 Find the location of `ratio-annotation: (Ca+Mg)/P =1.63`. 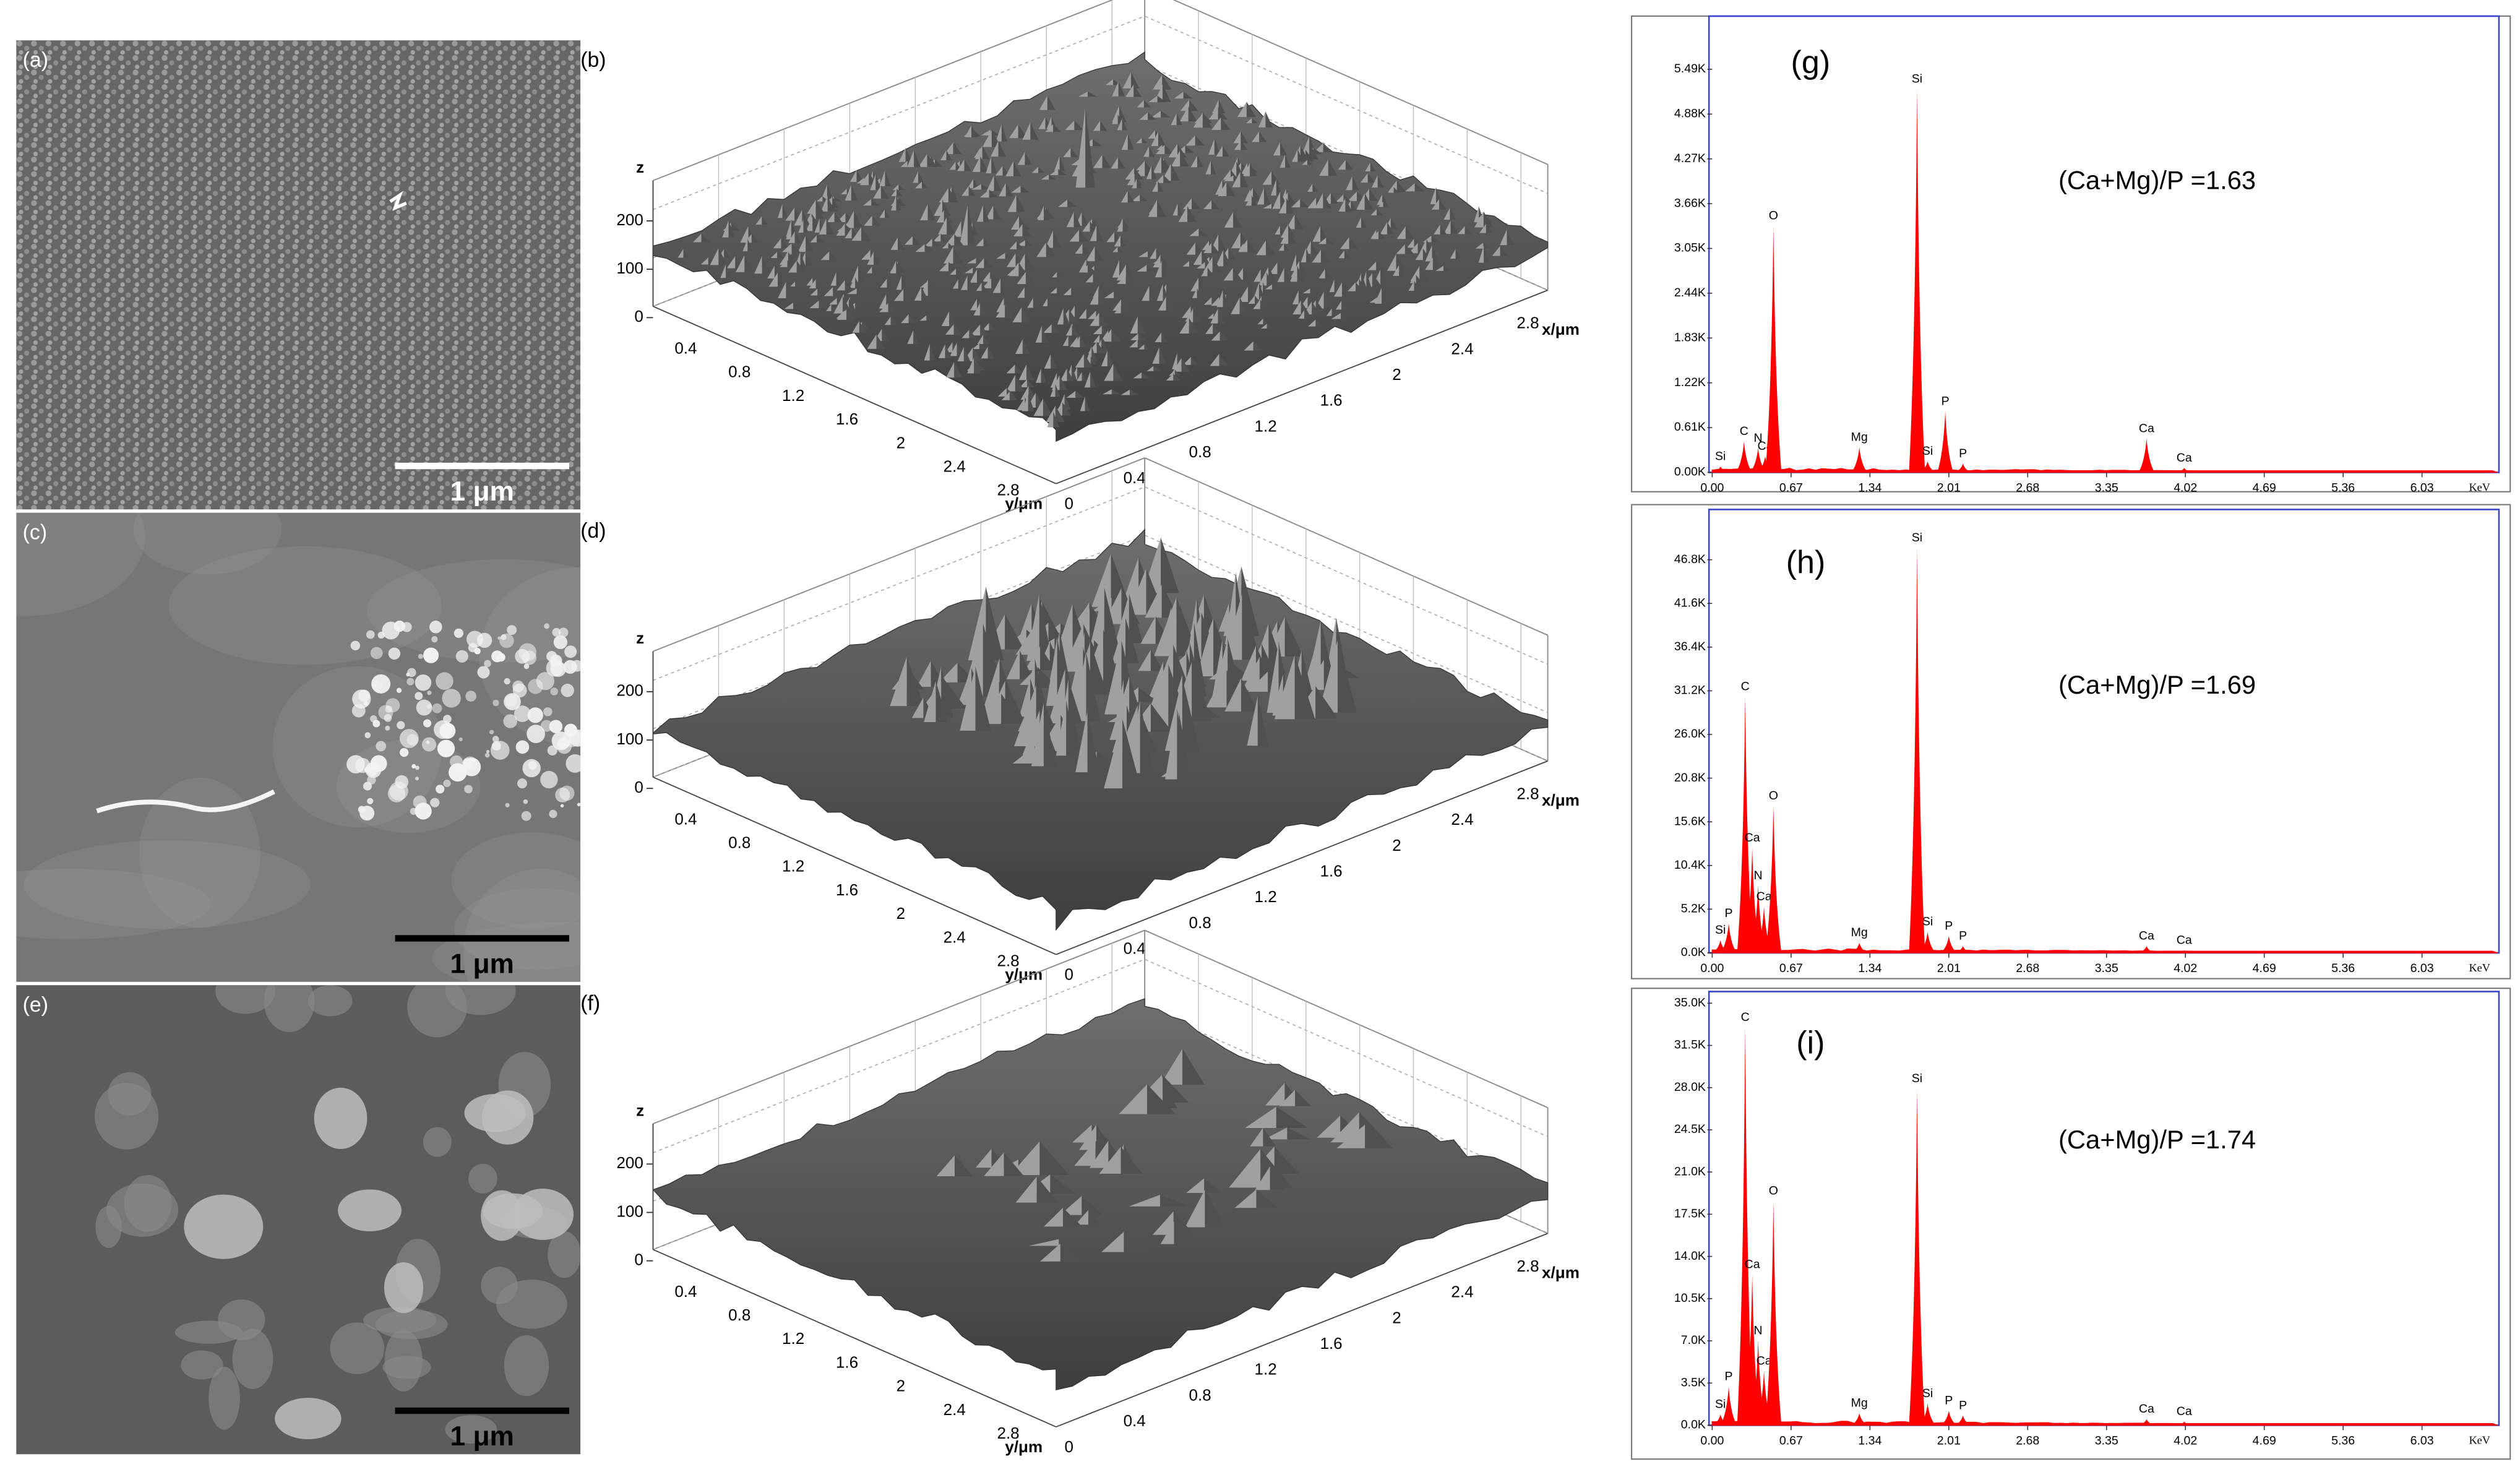

ratio-annotation: (Ca+Mg)/P =1.63 is located at coordinates (2157, 180).